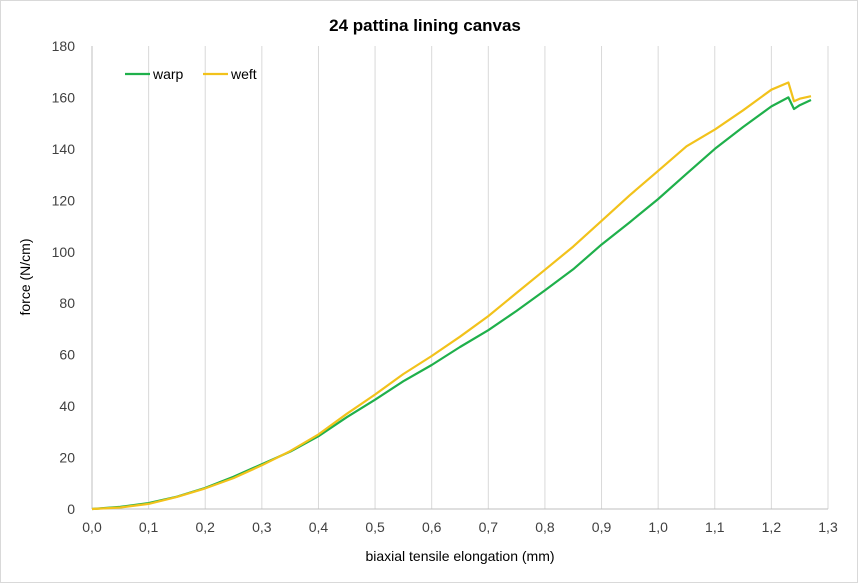 The width and height of the screenshot is (858, 583). Describe the element at coordinates (828, 527) in the screenshot. I see `x-tick-label: 1,3` at that location.